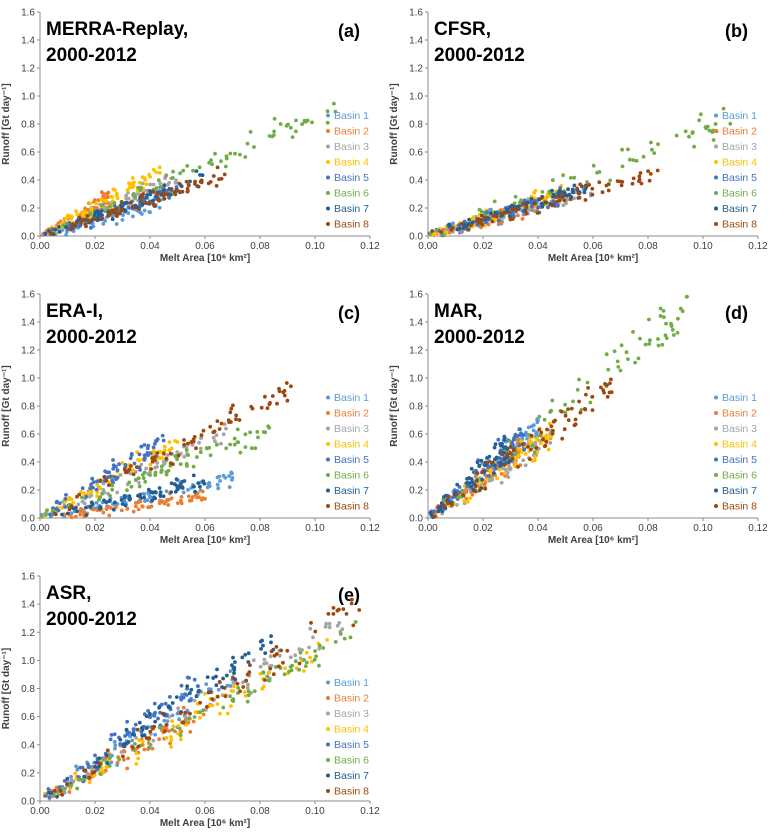 This screenshot has width=772, height=837. What do you see at coordinates (28, 97) in the screenshot?
I see `y-tick-label: 1.0` at bounding box center [28, 97].